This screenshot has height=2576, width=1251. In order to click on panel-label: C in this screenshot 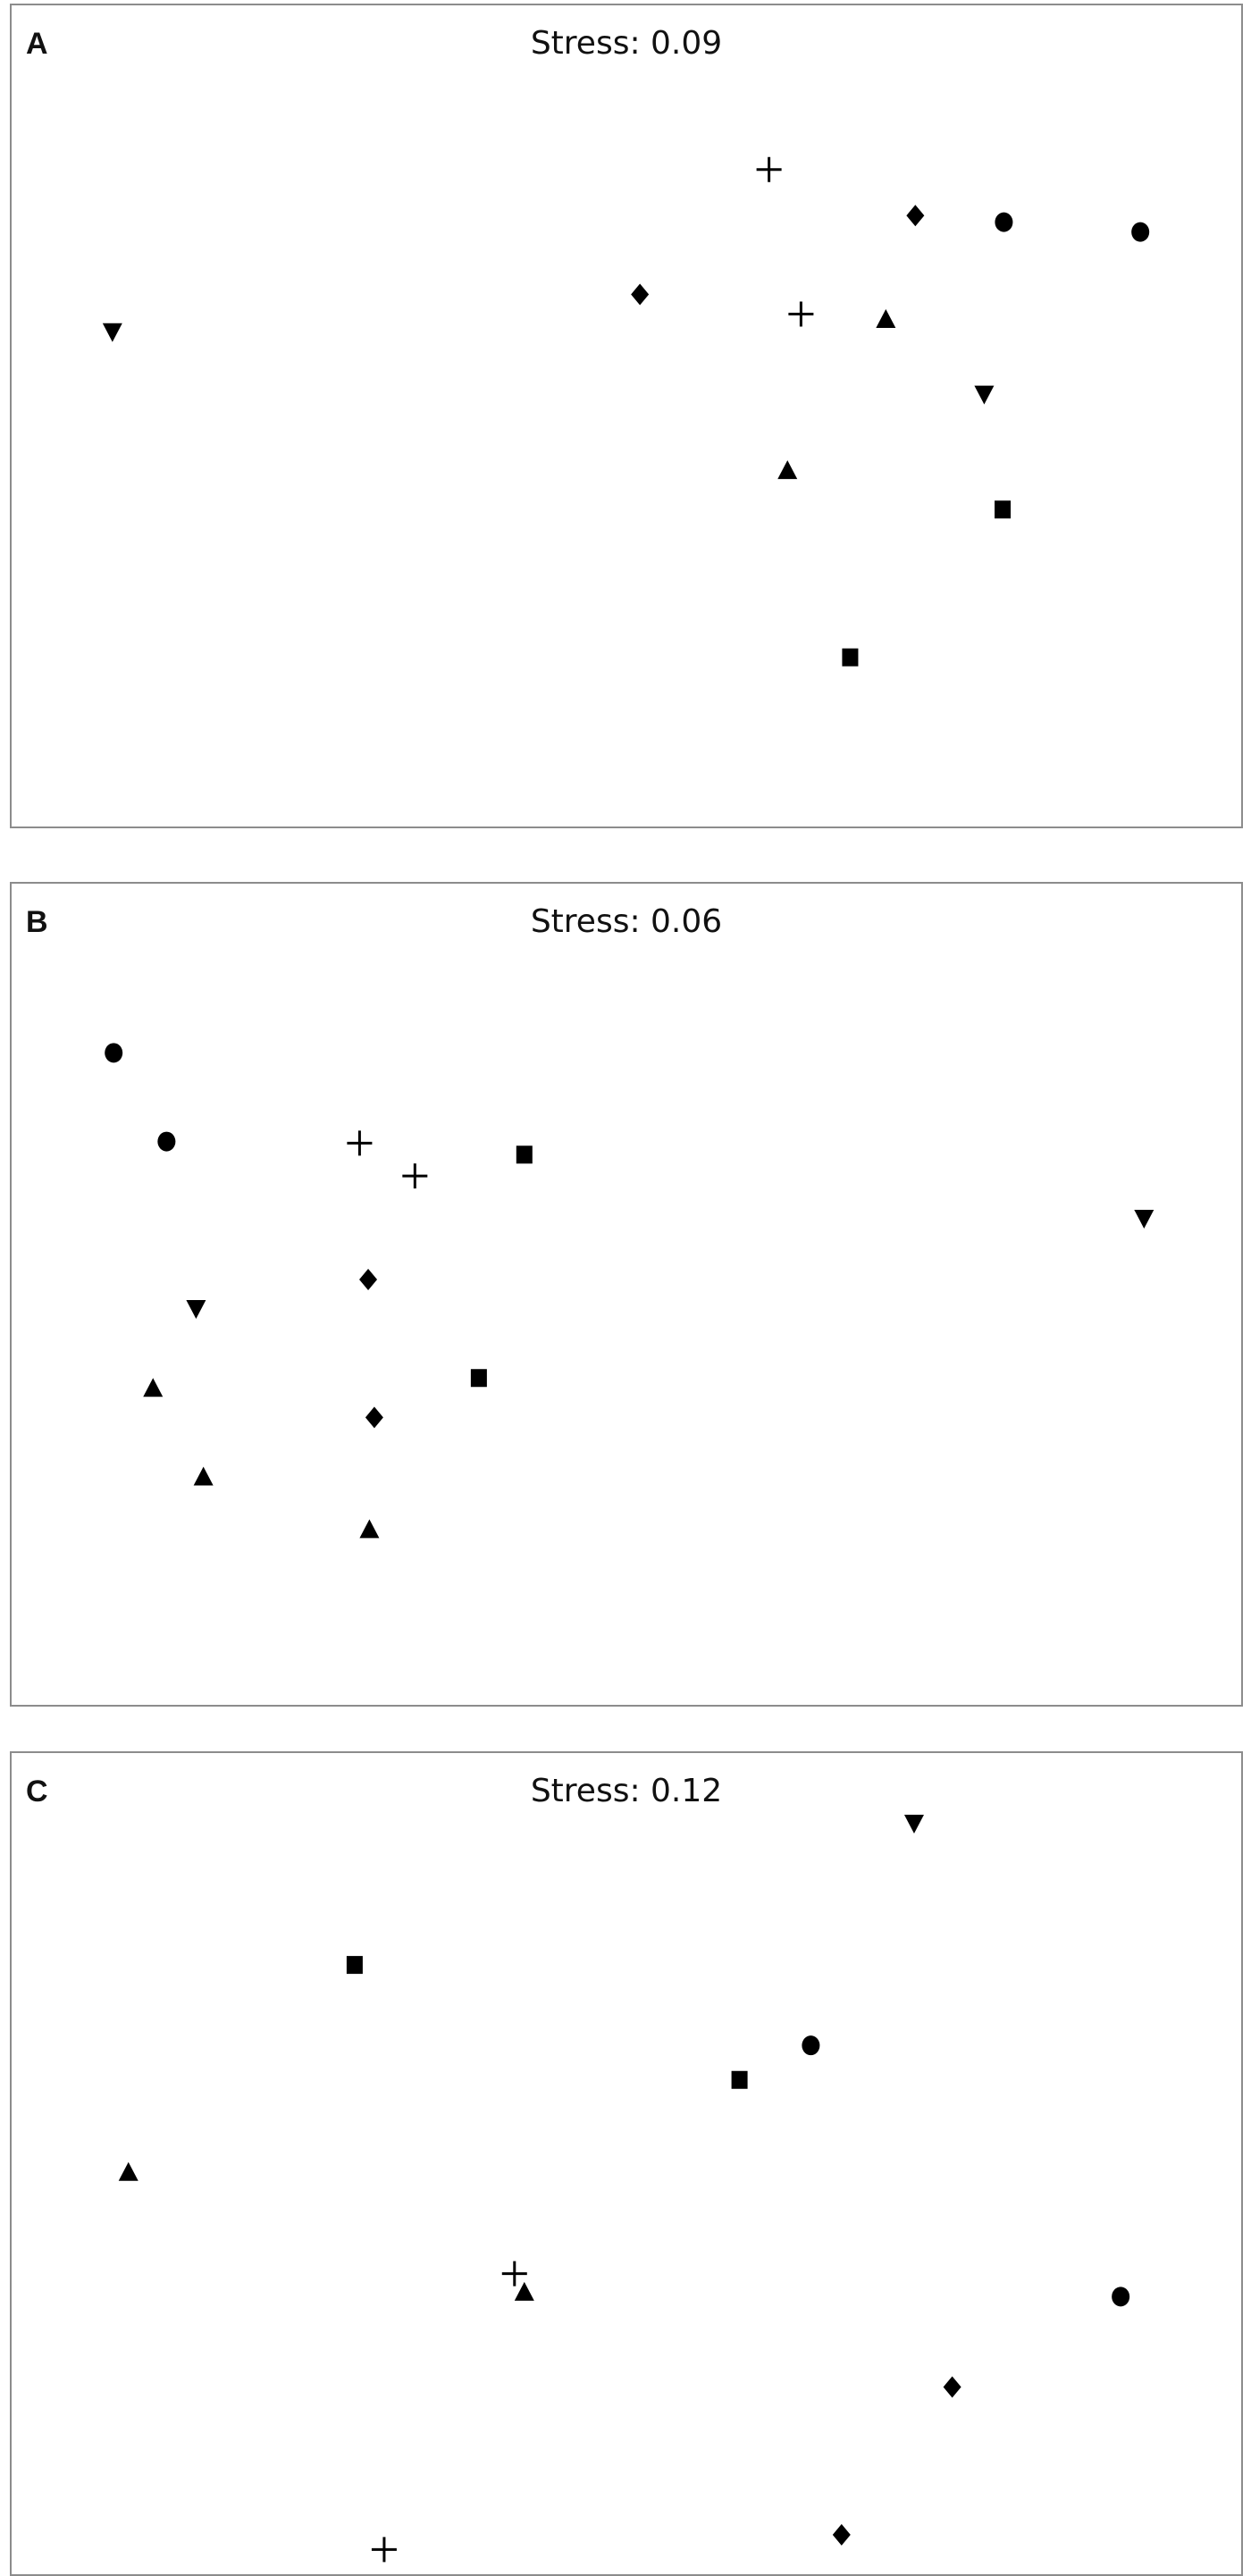, I will do `click(37, 1791)`.